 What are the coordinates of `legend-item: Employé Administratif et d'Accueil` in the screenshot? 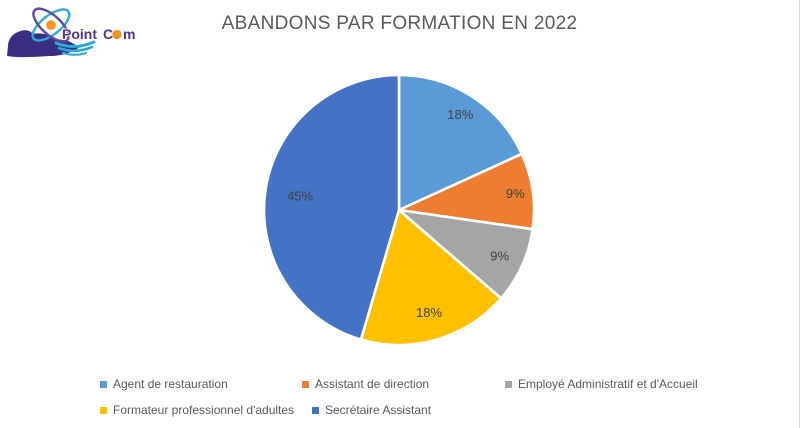 It's located at (601, 384).